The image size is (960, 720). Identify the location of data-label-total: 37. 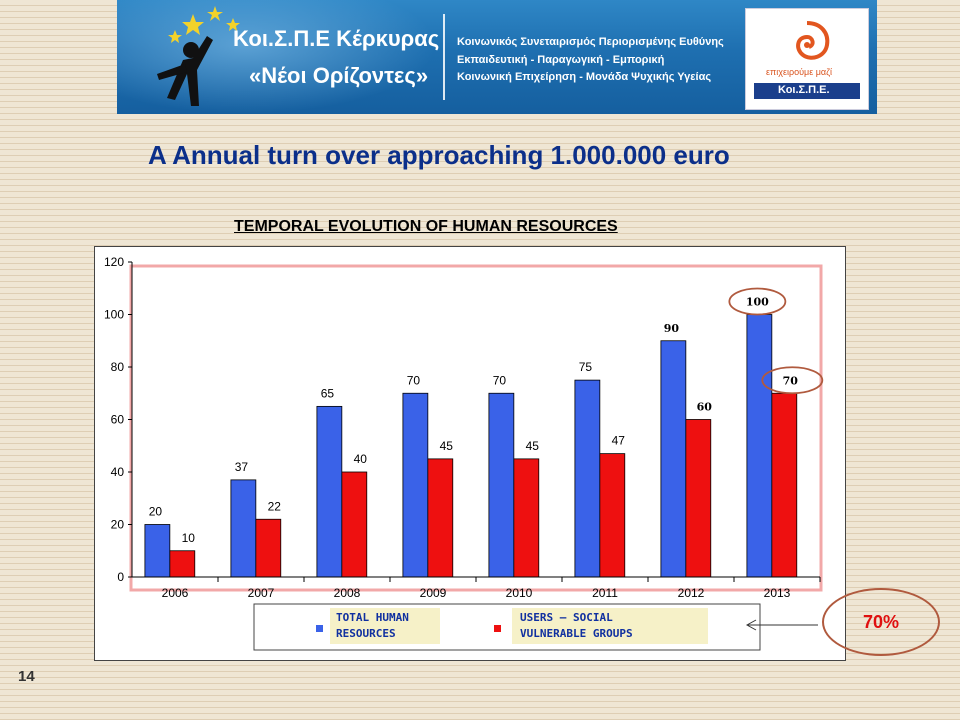
(242, 467).